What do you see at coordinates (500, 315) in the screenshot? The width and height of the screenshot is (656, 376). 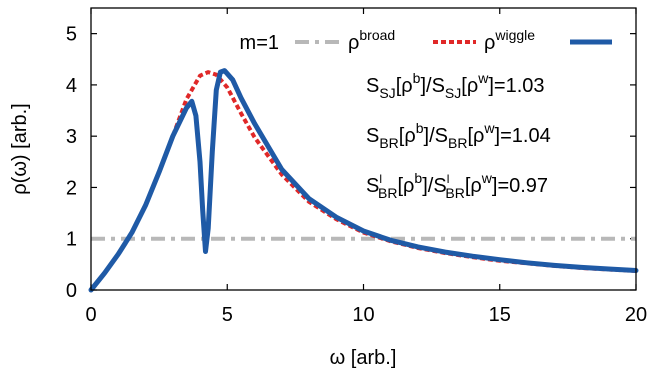 I see `x-tick-label: 15` at bounding box center [500, 315].